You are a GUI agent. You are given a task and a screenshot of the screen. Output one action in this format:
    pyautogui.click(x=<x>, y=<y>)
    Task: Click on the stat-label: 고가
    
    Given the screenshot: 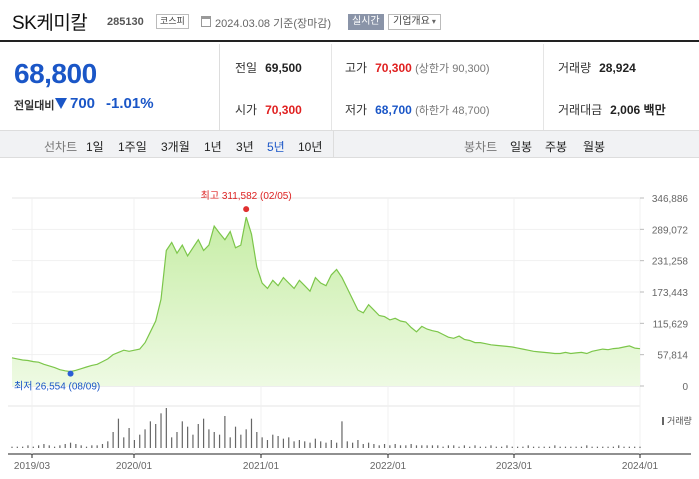 What is the action you would take?
    pyautogui.click(x=356, y=68)
    